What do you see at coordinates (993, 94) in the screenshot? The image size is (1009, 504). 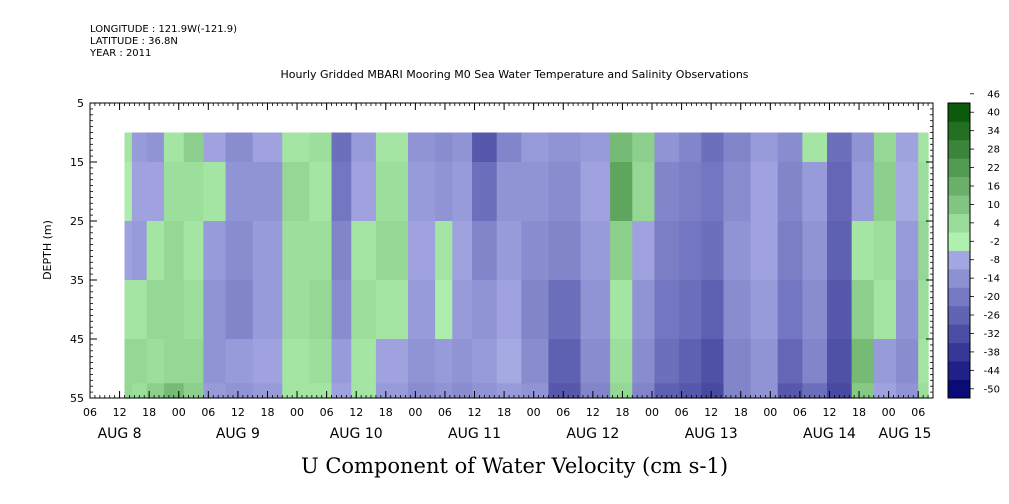 I see `colorbar-label: 46` at bounding box center [993, 94].